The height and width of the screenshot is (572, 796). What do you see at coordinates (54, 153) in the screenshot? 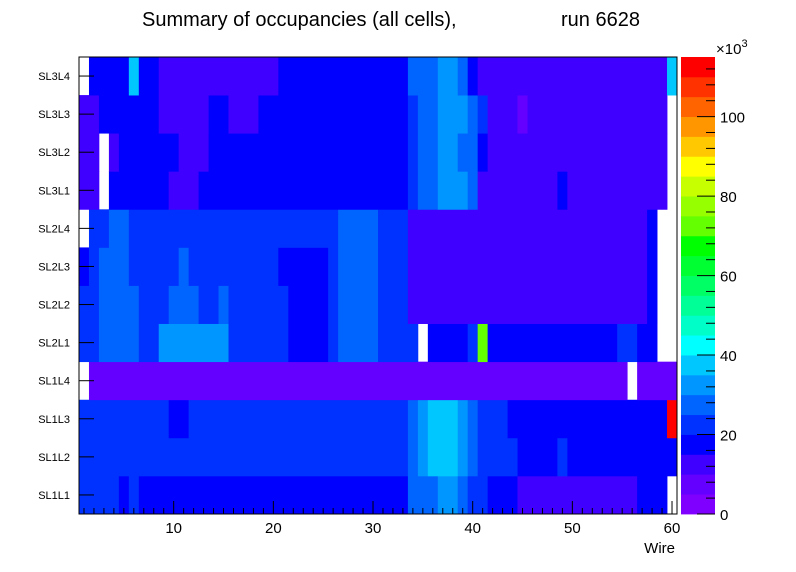
I see `y-tick-label: SL3L2` at bounding box center [54, 153].